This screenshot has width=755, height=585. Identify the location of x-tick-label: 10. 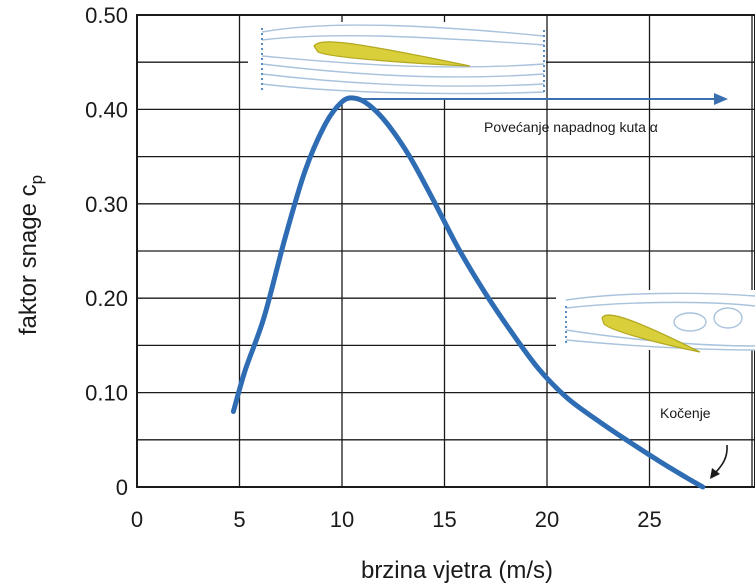
(342, 519).